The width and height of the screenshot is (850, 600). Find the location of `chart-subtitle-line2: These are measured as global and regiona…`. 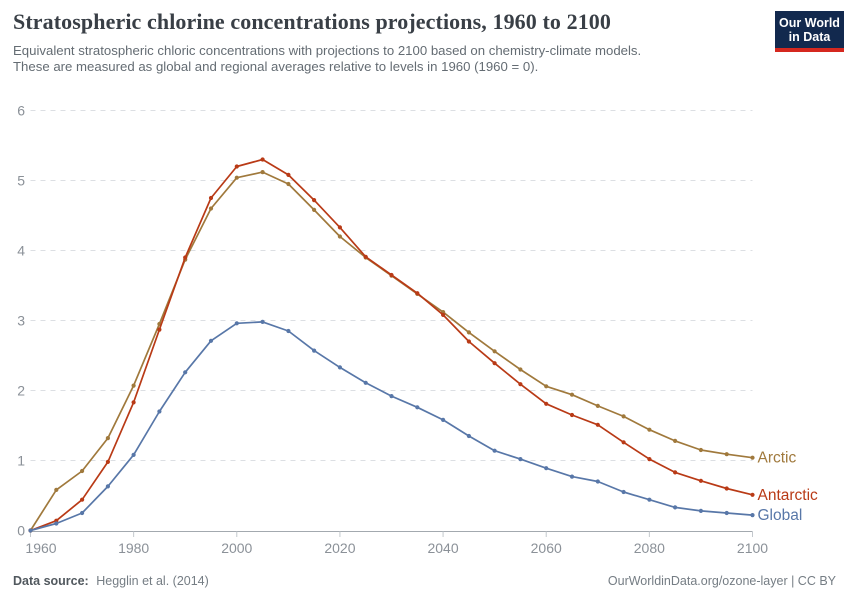

chart-subtitle-line2: These are measured as global and regiona… is located at coordinates (276, 66).